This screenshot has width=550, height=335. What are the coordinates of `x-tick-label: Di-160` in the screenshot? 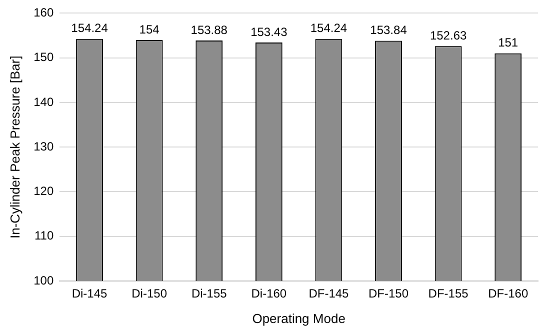 It's located at (269, 293).